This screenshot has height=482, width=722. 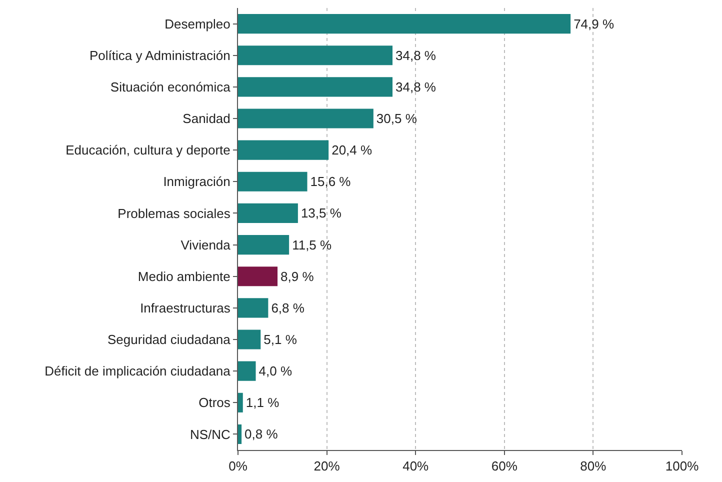 What do you see at coordinates (297, 276) in the screenshot?
I see `data-label: 8,9 %` at bounding box center [297, 276].